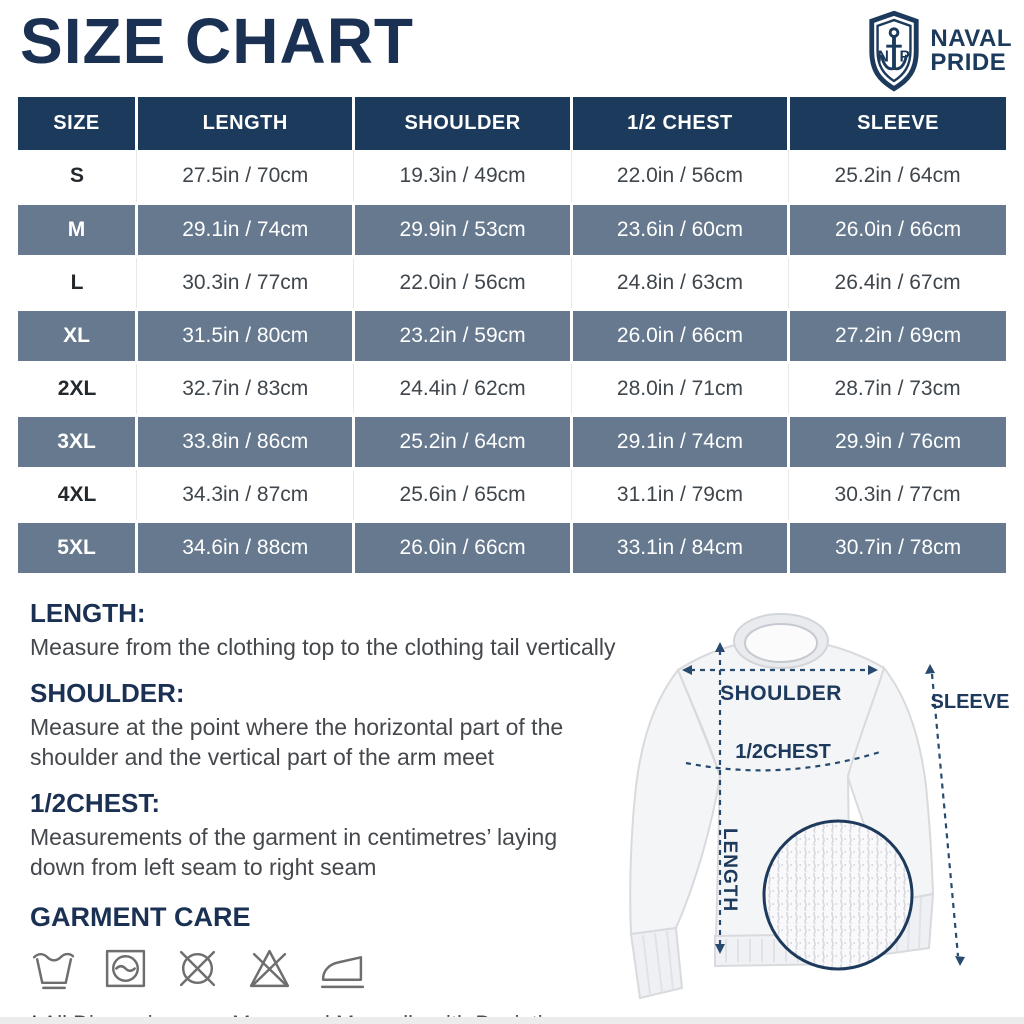  Describe the element at coordinates (945, 815) in the screenshot. I see `sleeve-measure-line` at that location.